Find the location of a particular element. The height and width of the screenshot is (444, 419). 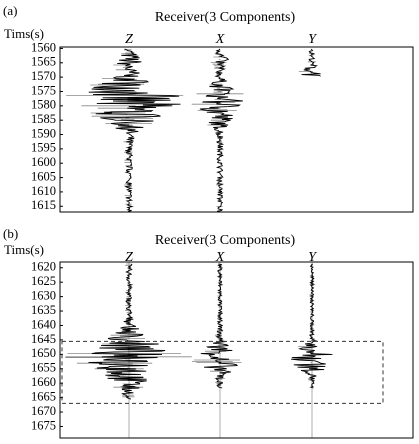

y-tick-label: 1580 is located at coordinates (43, 105).